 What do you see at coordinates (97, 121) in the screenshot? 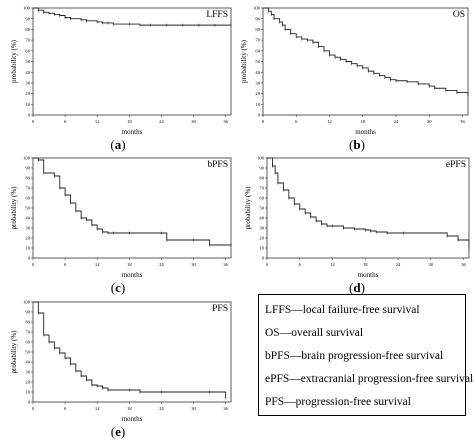
I see `lffs-x-tick-label: 12` at bounding box center [97, 121].